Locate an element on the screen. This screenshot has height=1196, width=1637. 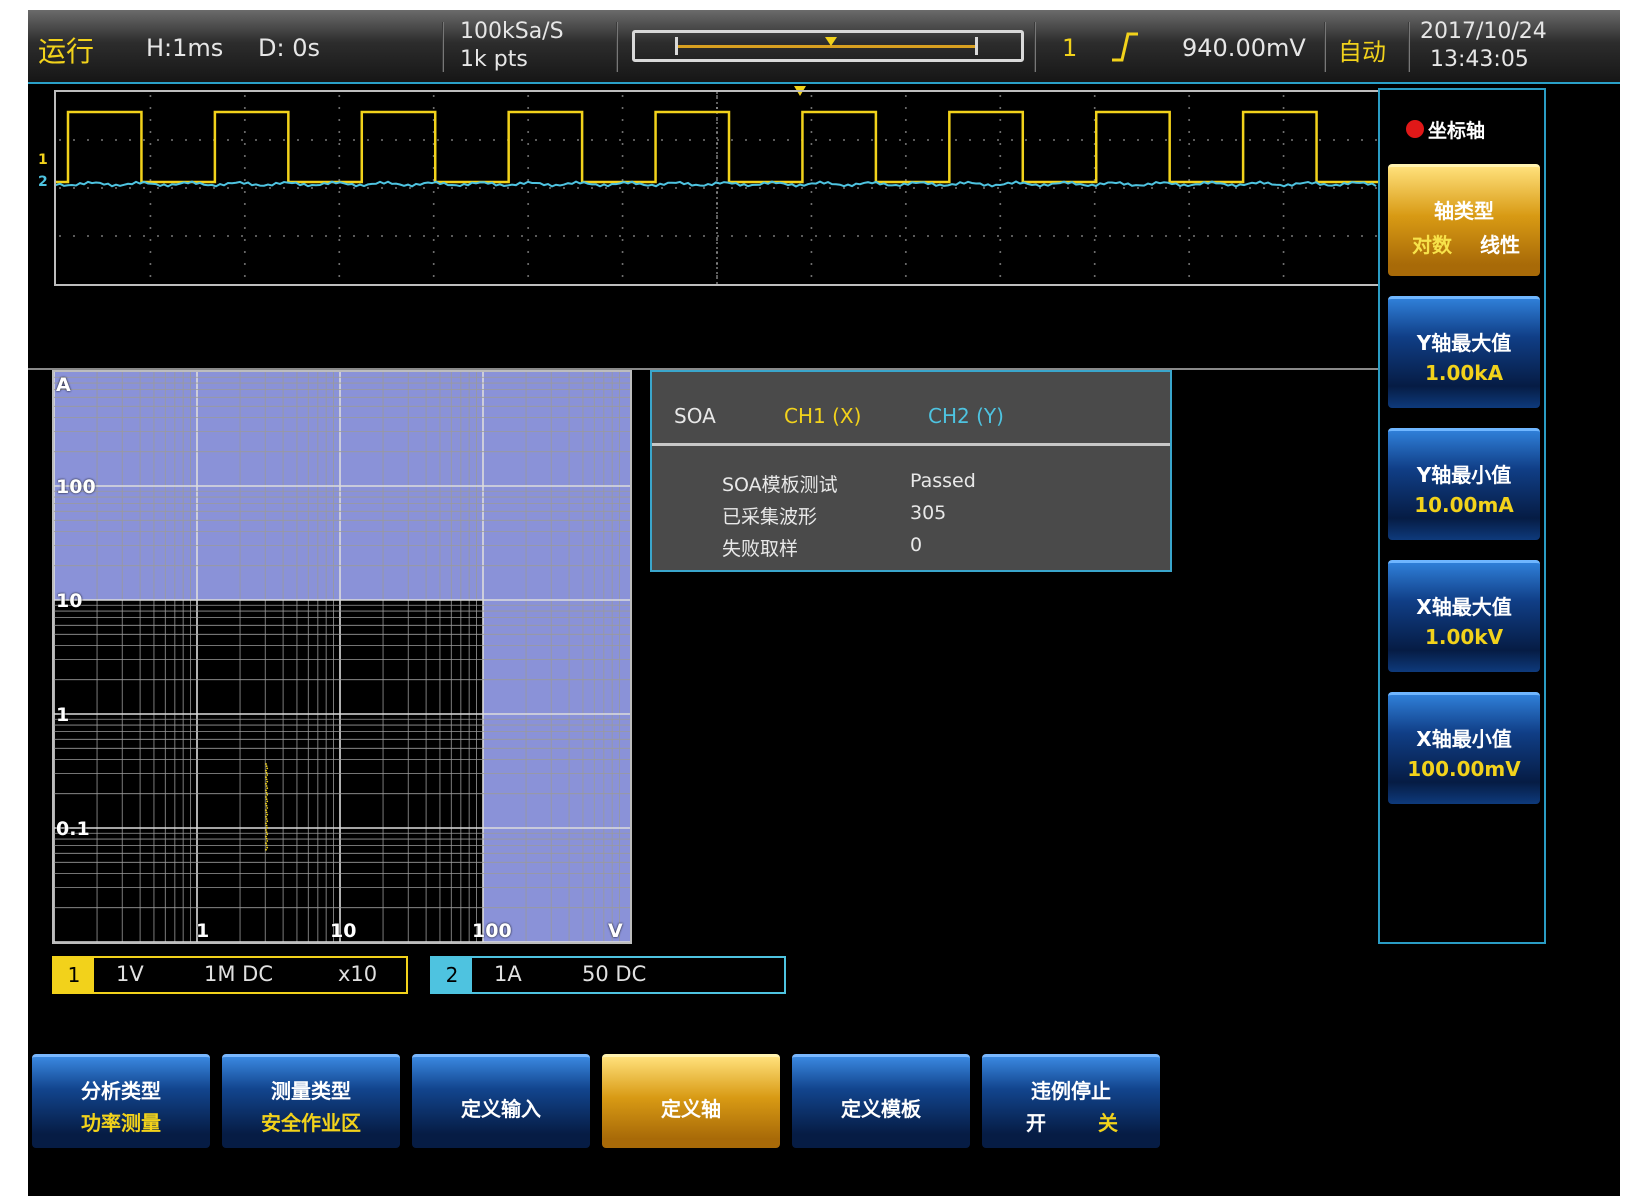
ch2-trace is located at coordinates (716, 184).